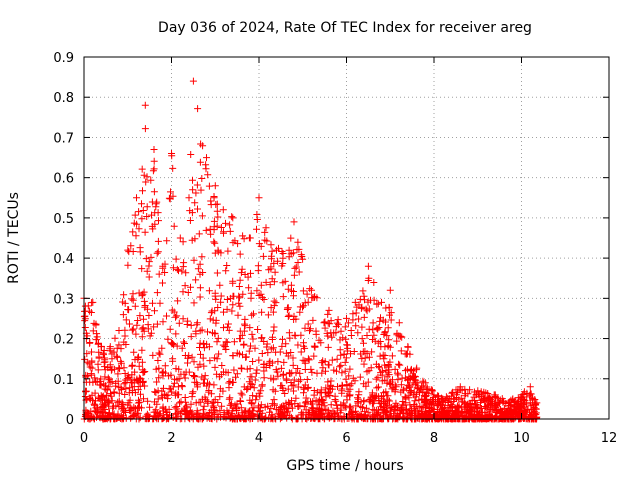 The width and height of the screenshot is (640, 480). What do you see at coordinates (63, 58) in the screenshot?
I see `y-tick-label: 0.9` at bounding box center [63, 58].